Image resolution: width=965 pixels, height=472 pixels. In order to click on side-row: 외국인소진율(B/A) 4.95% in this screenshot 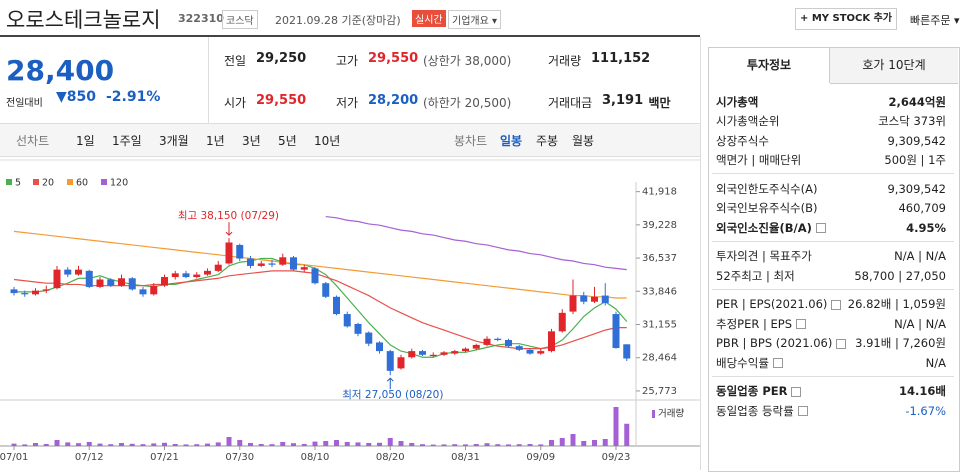, I will do `click(831, 227)`.